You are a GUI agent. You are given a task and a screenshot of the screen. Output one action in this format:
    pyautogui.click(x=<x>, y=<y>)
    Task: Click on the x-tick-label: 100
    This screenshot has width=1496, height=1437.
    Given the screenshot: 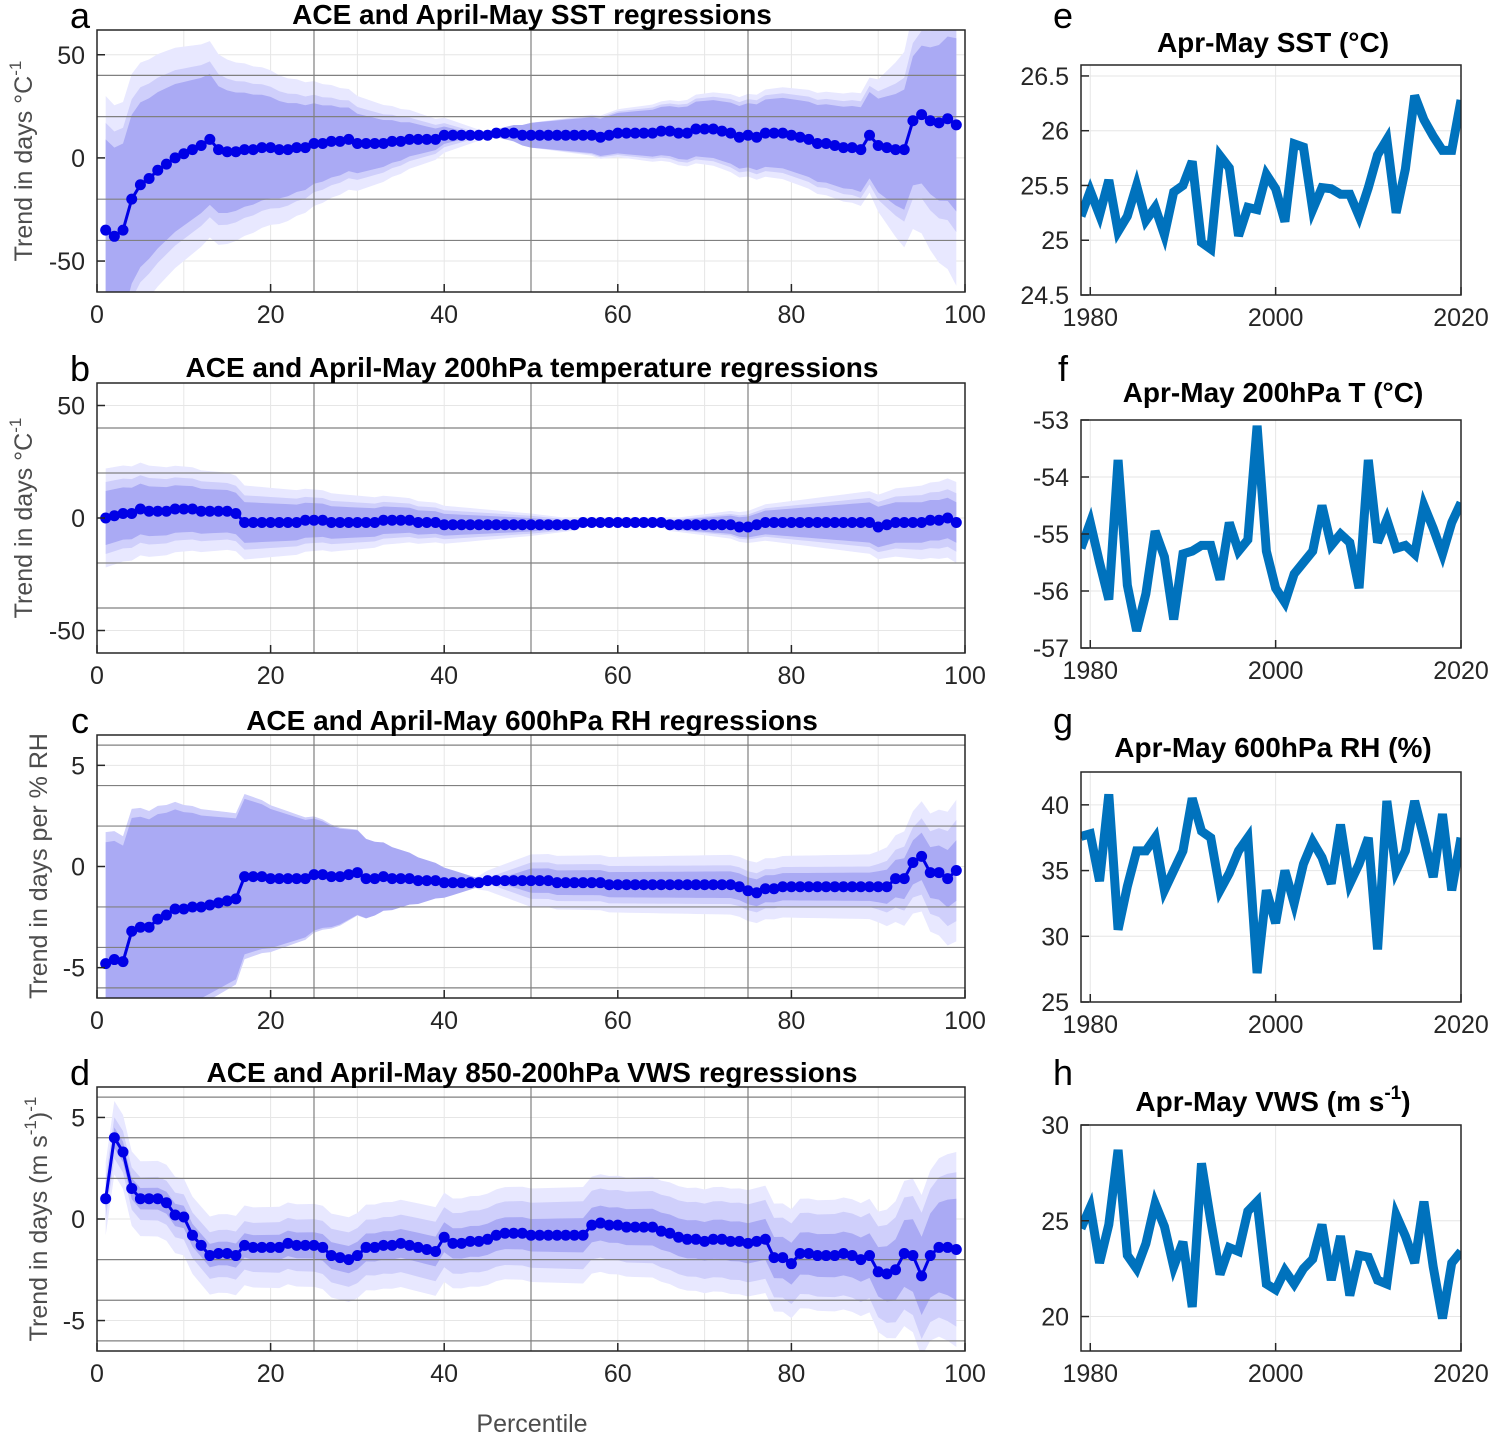 What is the action you would take?
    pyautogui.click(x=965, y=315)
    